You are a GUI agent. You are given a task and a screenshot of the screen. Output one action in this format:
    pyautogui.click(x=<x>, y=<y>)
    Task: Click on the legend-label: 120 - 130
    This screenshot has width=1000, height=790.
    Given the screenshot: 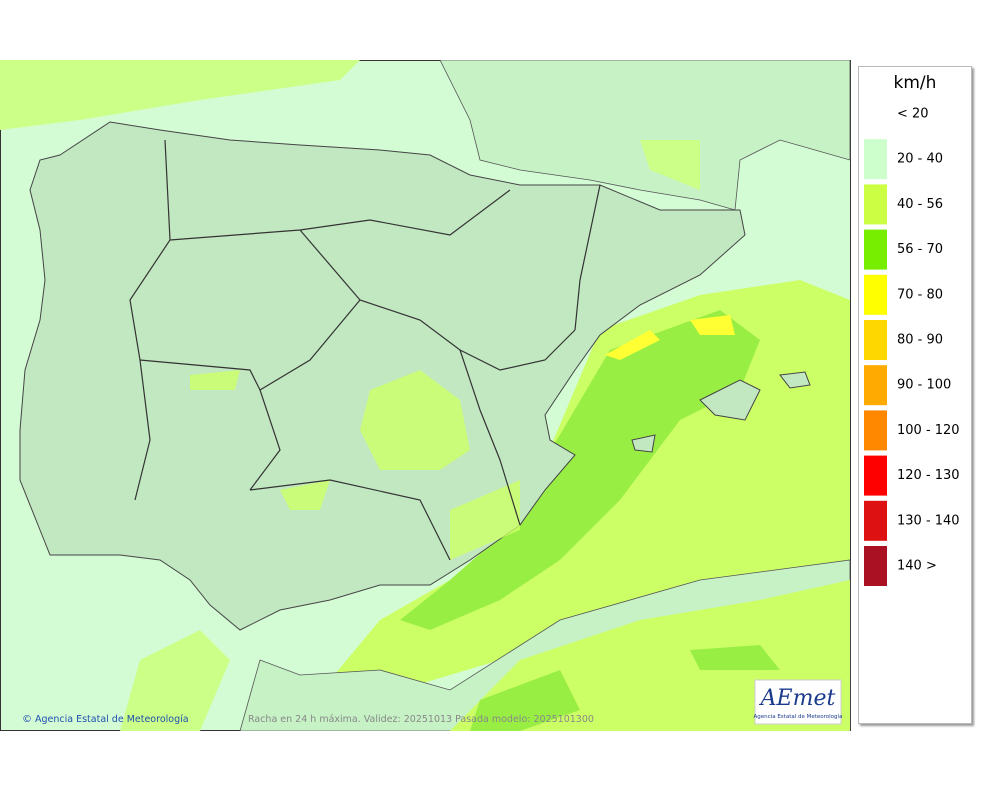 What is the action you would take?
    pyautogui.click(x=928, y=475)
    